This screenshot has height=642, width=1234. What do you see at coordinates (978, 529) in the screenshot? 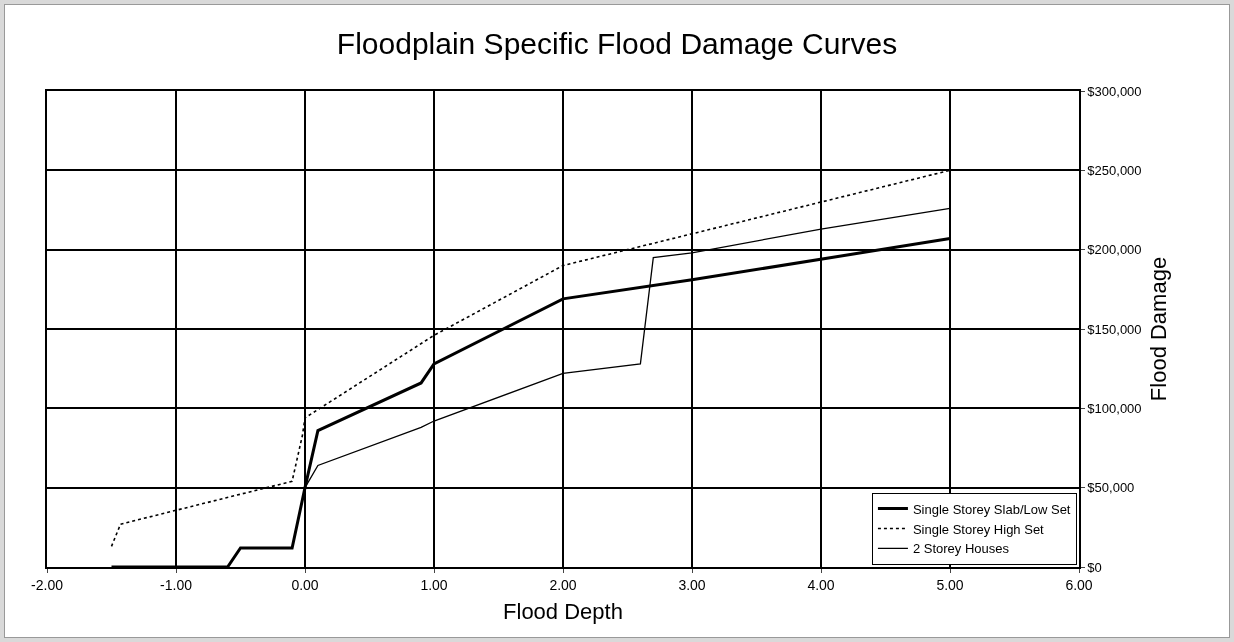
I see `legend-label: Single Storey High Set` at bounding box center [978, 529].